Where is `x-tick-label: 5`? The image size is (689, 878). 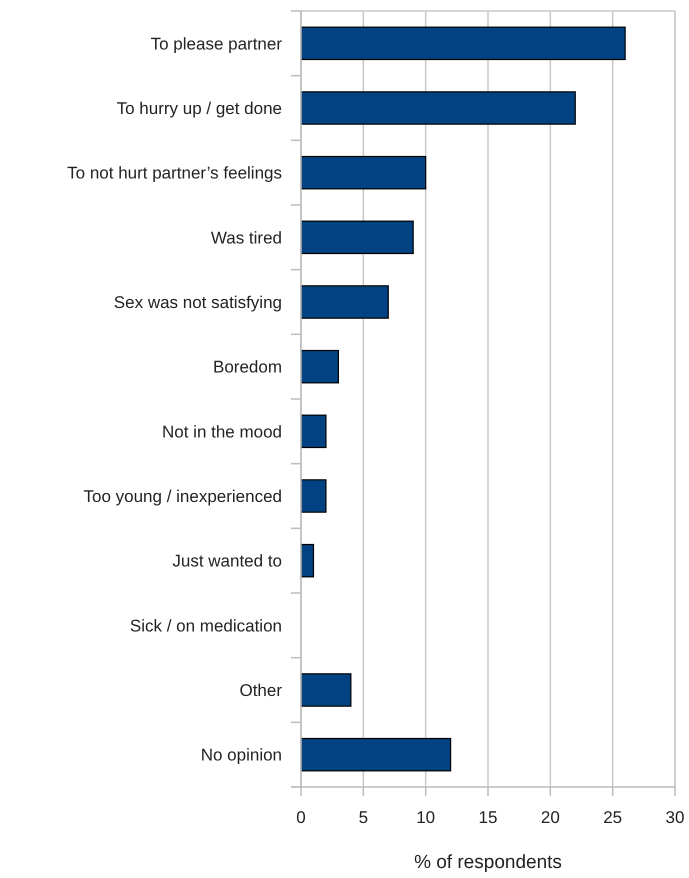 x-tick-label: 5 is located at coordinates (363, 817).